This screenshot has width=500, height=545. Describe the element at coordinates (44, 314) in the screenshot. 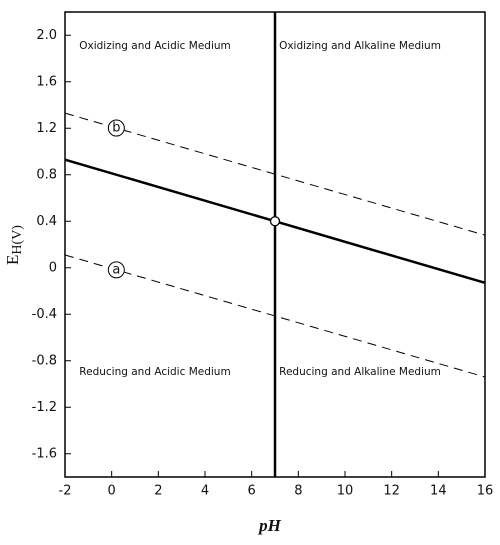

I see `y-tick-label: -0.4` at that location.